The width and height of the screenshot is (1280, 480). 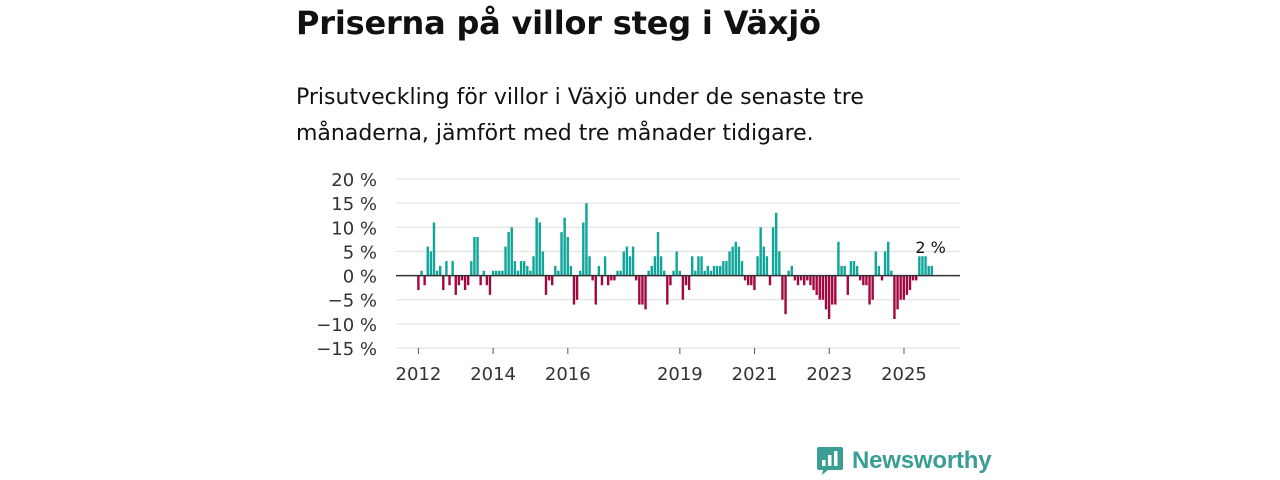 I want to click on chart-y-axis: 20 % 15 % 10 % 5 % 0 % −5 % −10 % −15 %, so click(x=346, y=265).